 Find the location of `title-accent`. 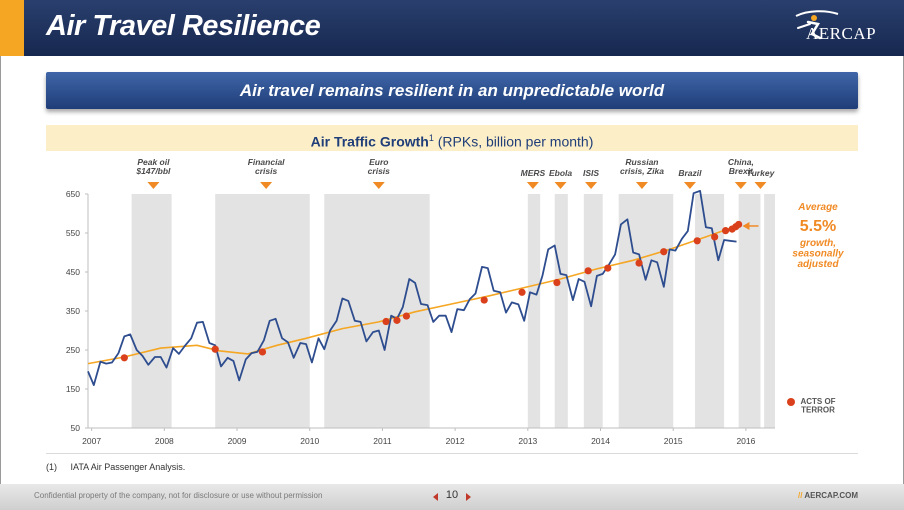

title-accent is located at coordinates (12, 28).